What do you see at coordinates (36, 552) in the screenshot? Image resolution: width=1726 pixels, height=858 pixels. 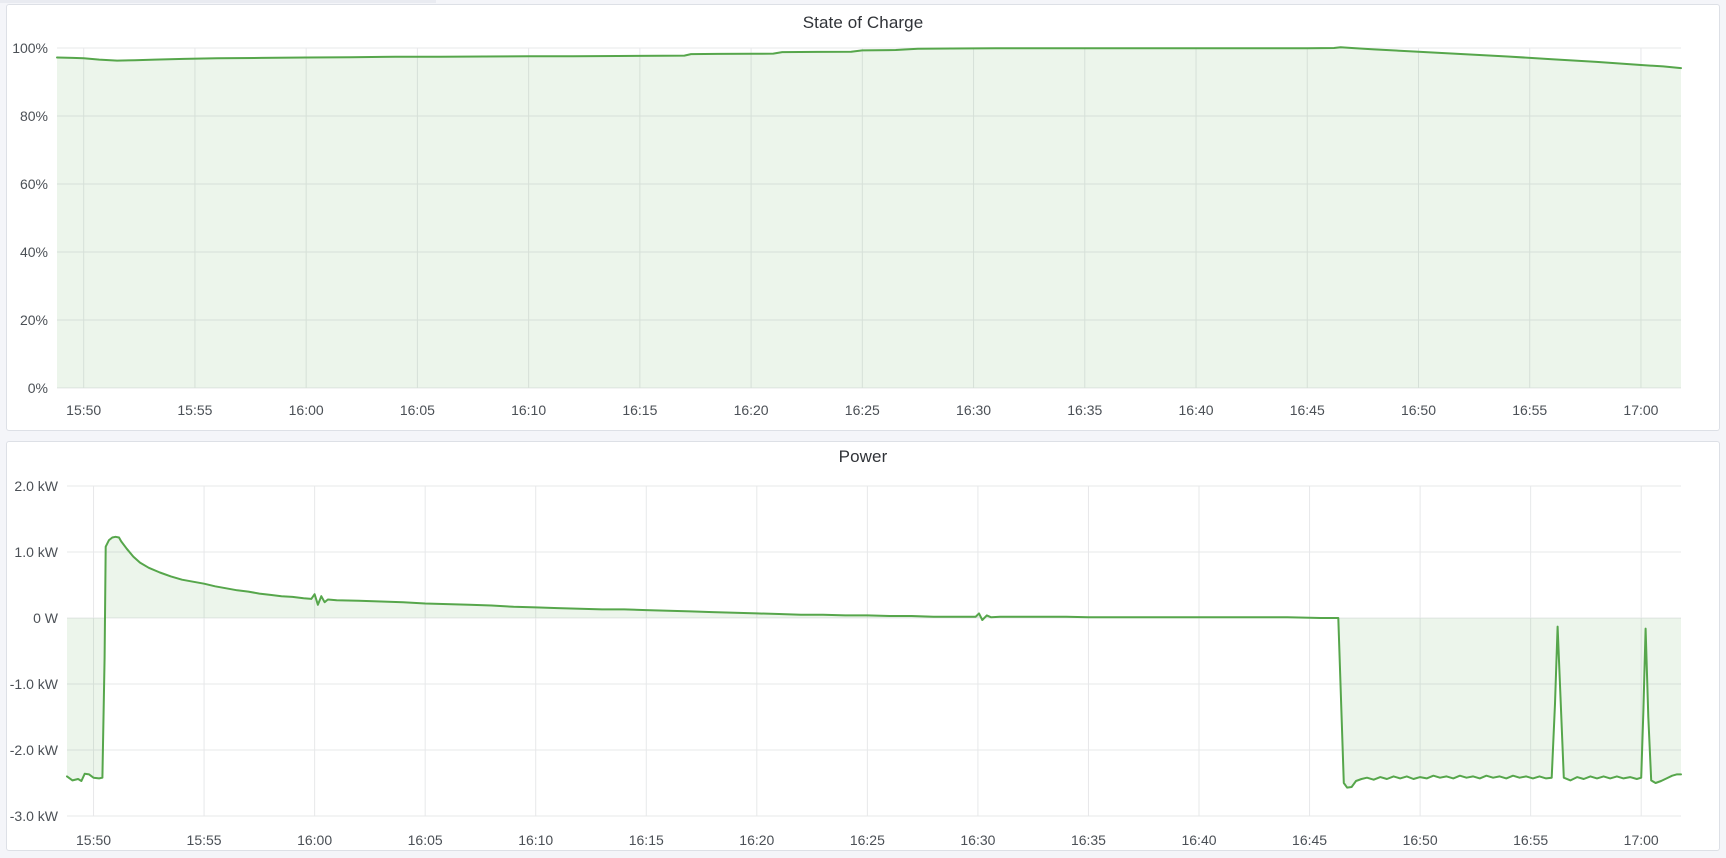 I see `y-axis-tick-label: 1.0 kW` at bounding box center [36, 552].